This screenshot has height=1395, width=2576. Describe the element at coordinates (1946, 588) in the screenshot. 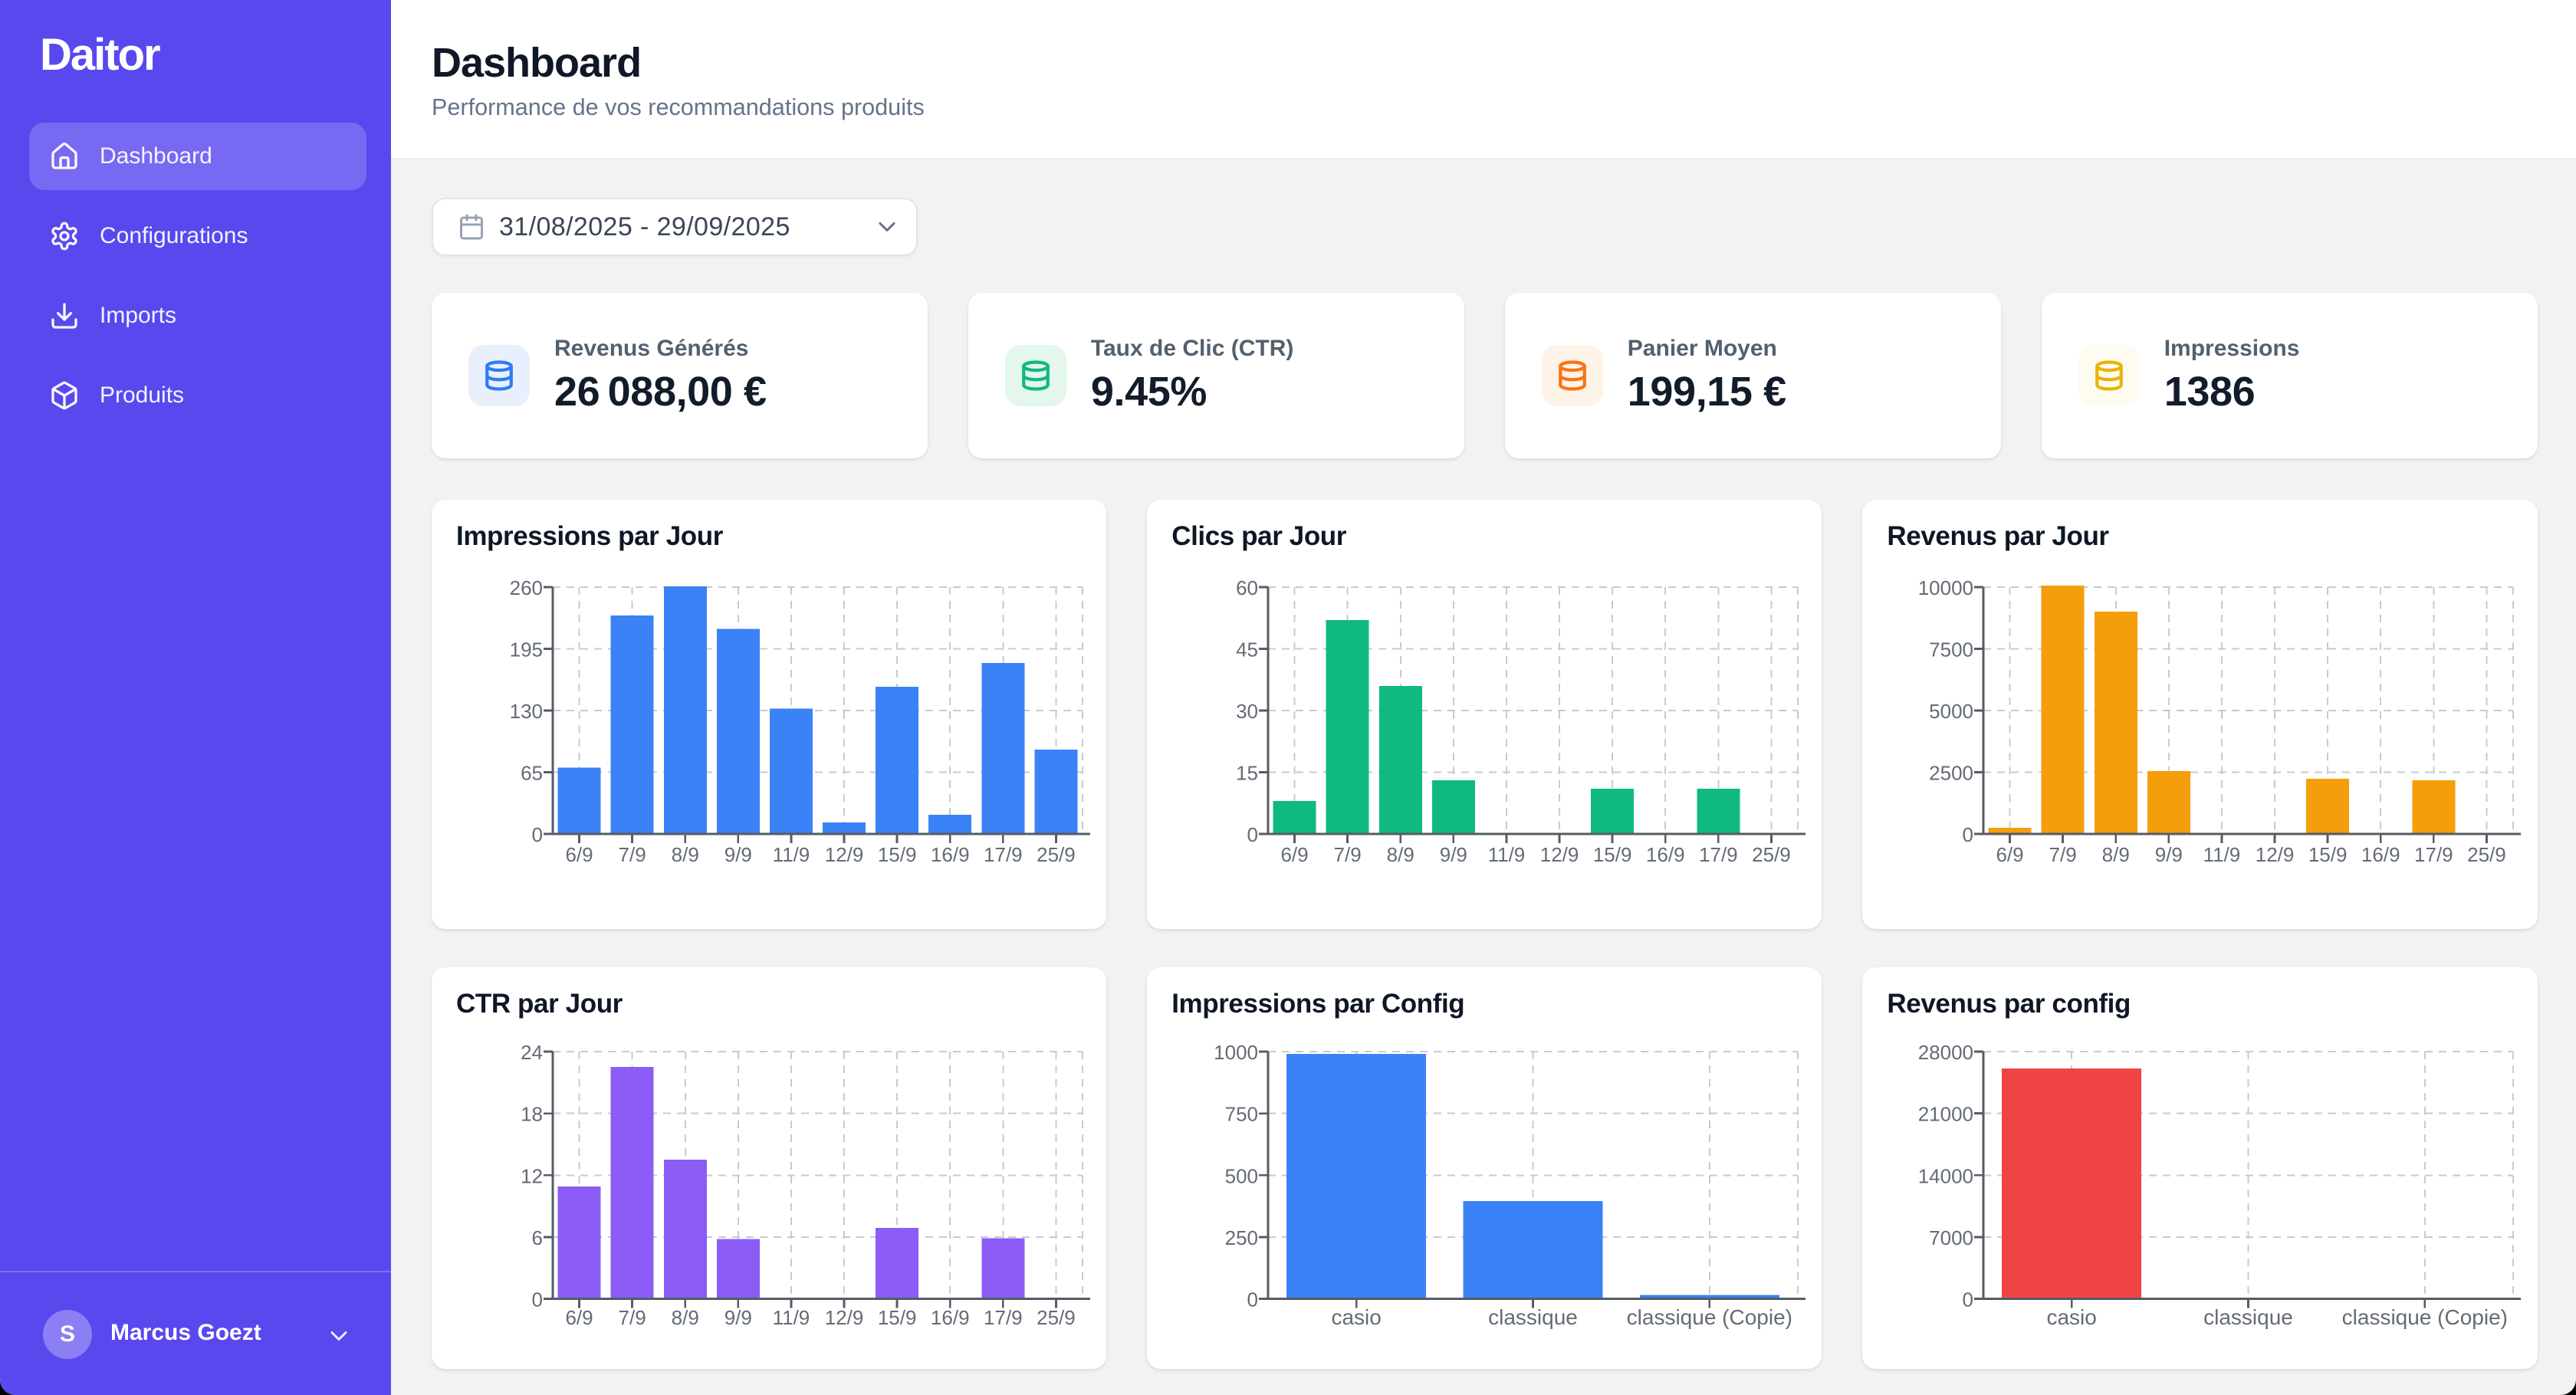

I see `svg-text: 10000` at that location.